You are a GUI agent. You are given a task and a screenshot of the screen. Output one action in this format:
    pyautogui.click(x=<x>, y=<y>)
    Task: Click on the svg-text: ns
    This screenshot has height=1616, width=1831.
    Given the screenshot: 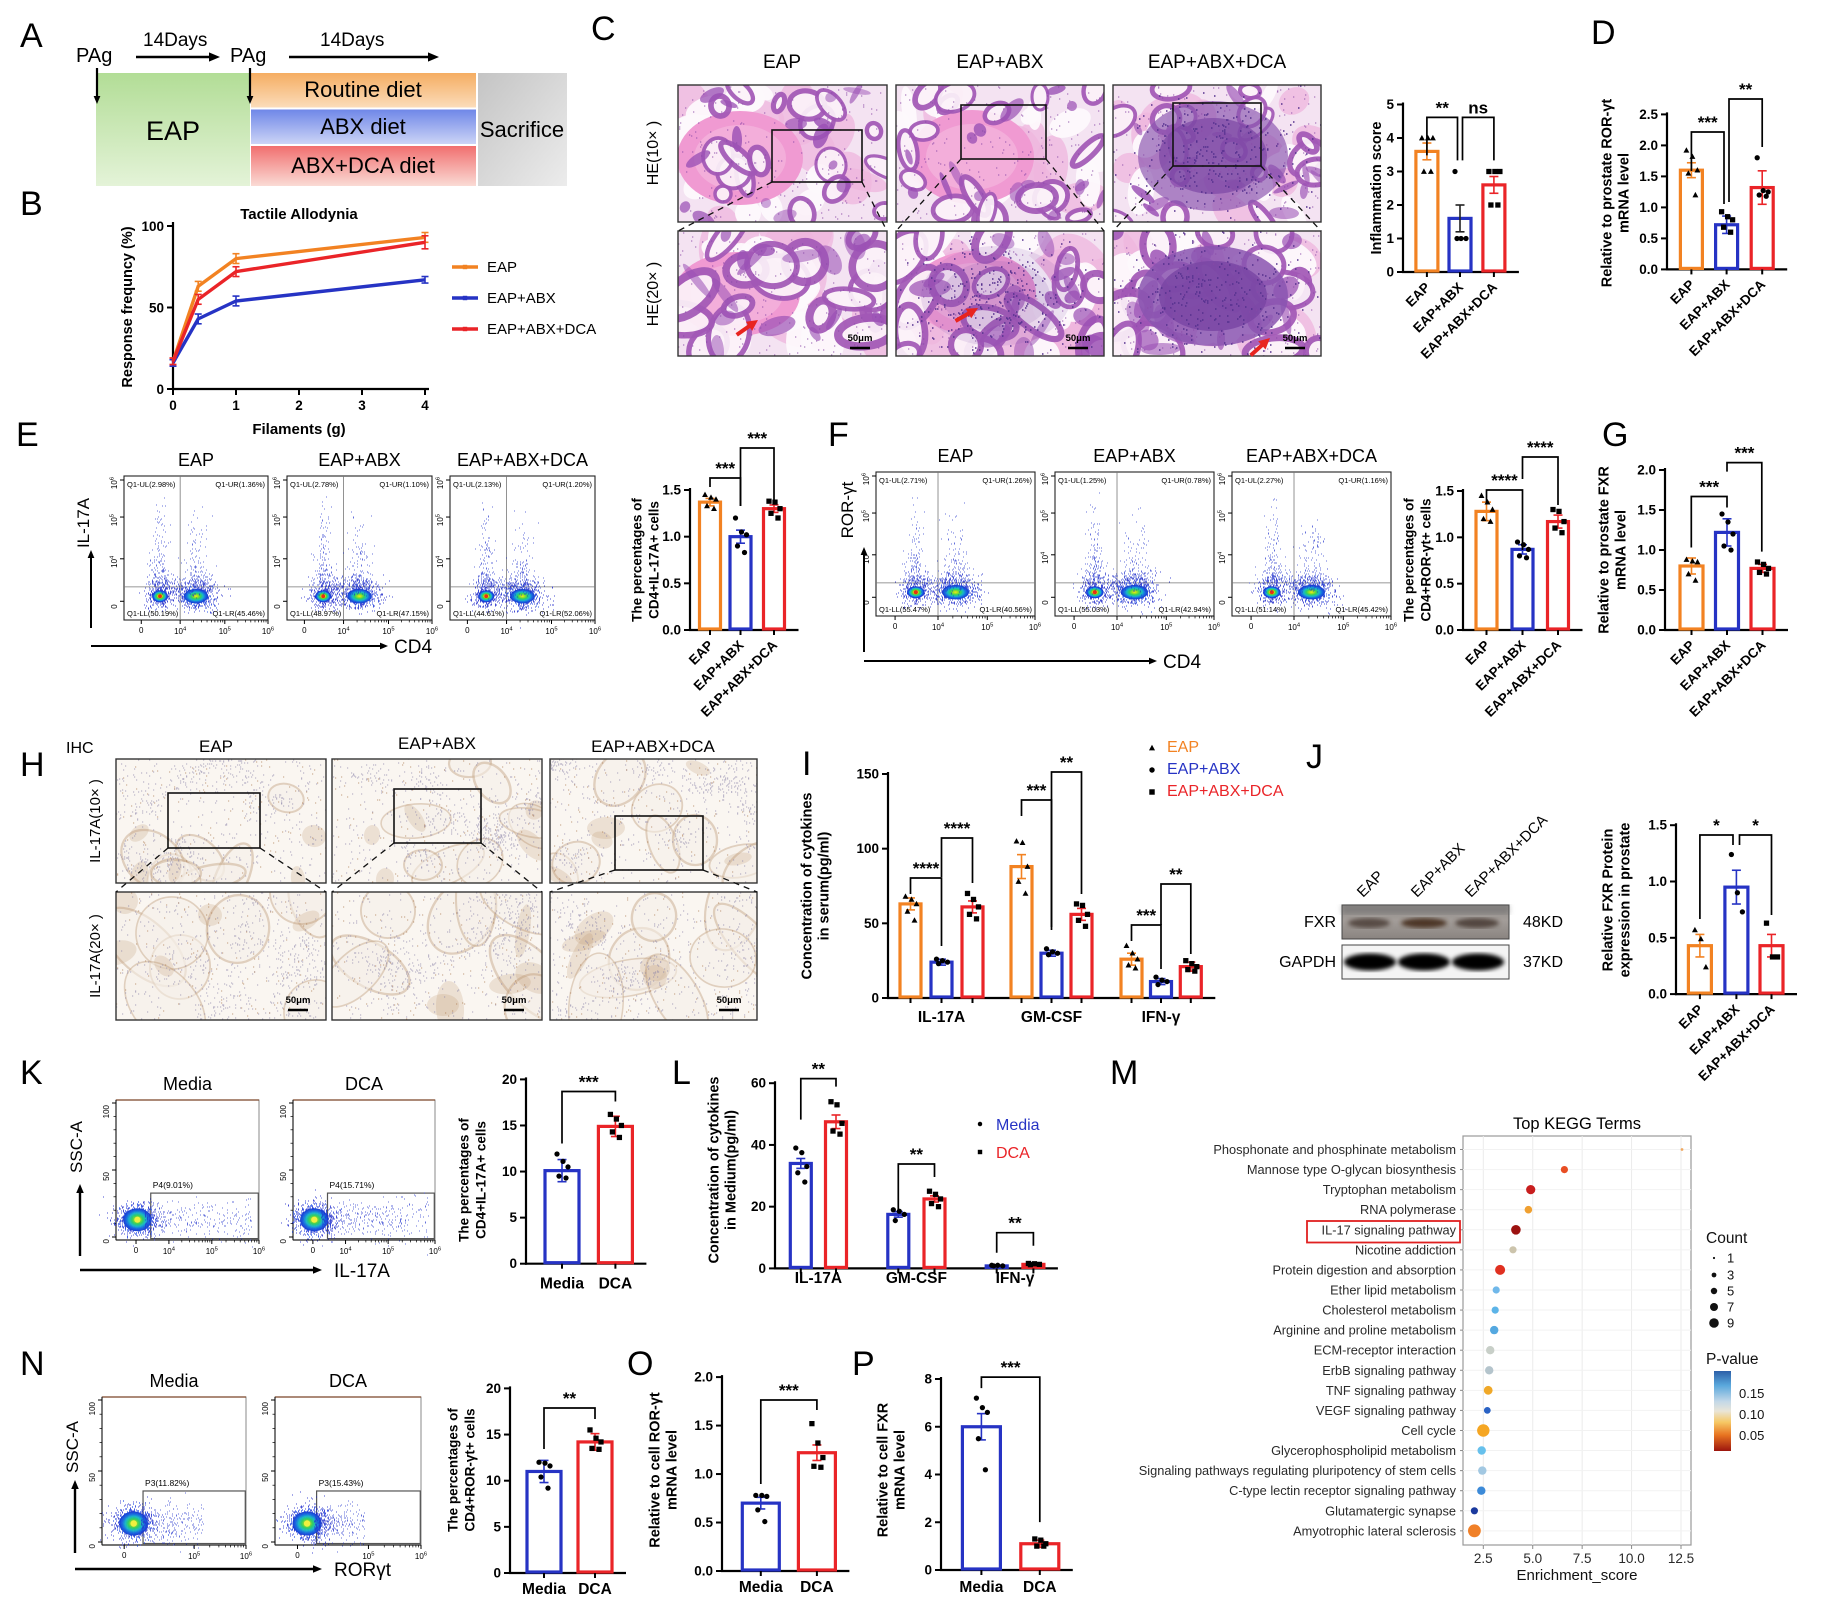 What is the action you would take?
    pyautogui.click(x=1478, y=107)
    